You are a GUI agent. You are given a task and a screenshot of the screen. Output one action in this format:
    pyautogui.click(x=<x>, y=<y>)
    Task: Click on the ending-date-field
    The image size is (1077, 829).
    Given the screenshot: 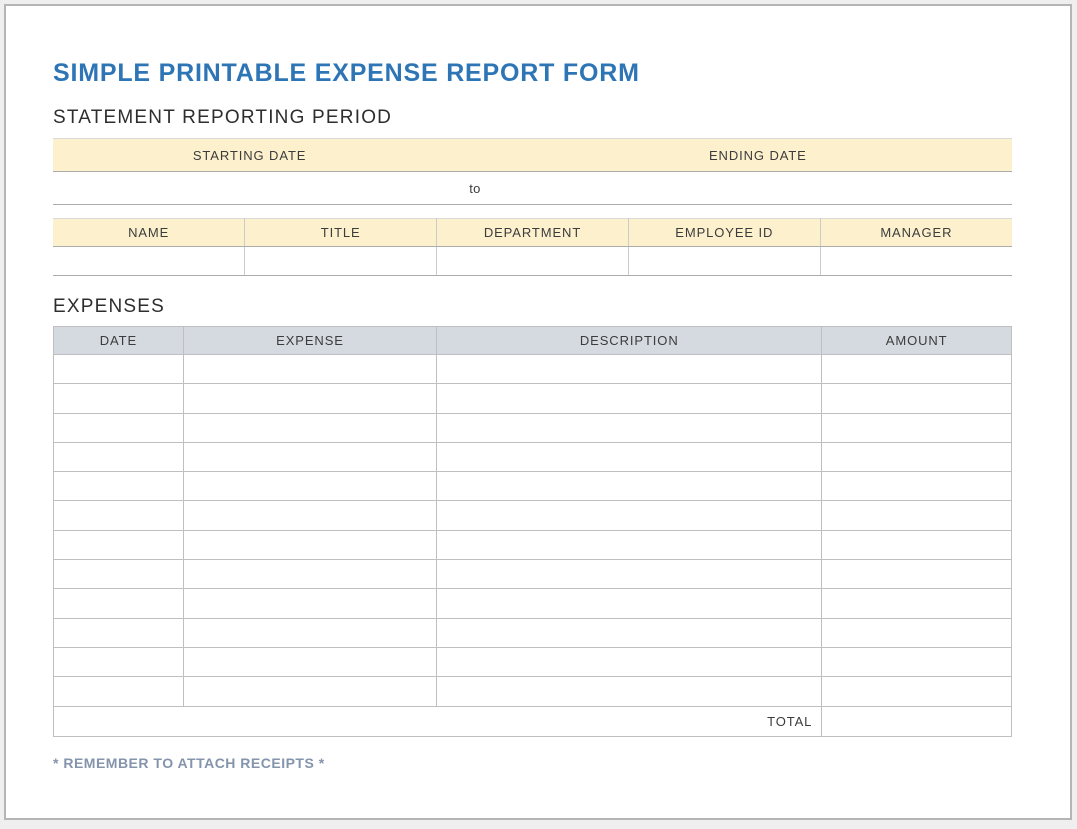 What is the action you would take?
    pyautogui.click(x=757, y=188)
    